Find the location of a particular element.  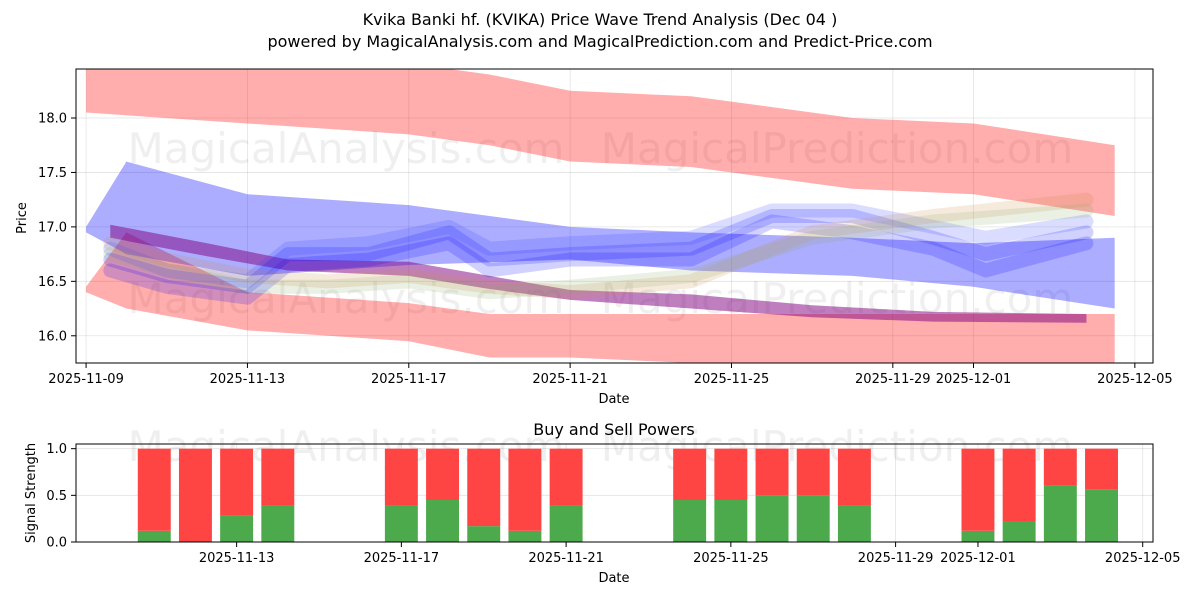

price-y-tick-label: 17.5 is located at coordinates (52, 173).